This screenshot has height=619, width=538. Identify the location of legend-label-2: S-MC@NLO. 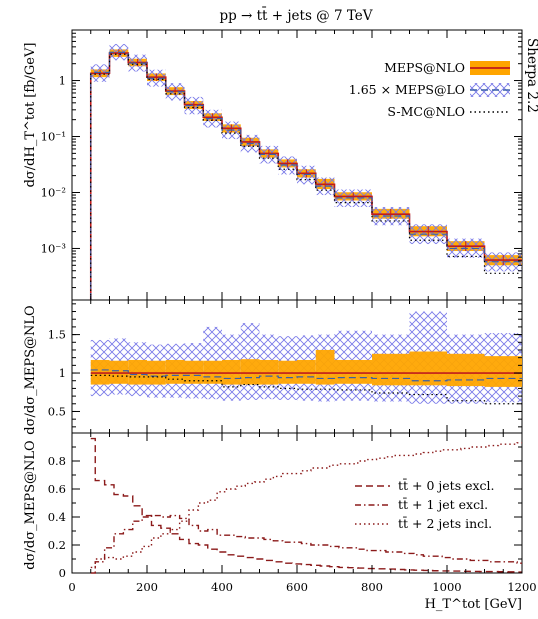
(426, 111).